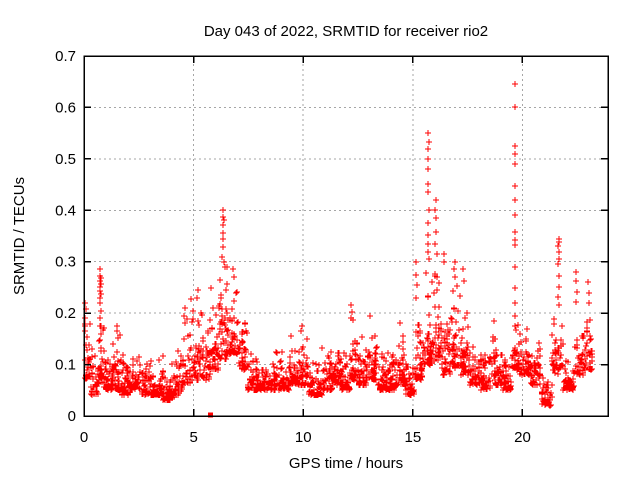 The width and height of the screenshot is (640, 485). Describe the element at coordinates (65, 56) in the screenshot. I see `y-tick-label: 0.7` at that location.